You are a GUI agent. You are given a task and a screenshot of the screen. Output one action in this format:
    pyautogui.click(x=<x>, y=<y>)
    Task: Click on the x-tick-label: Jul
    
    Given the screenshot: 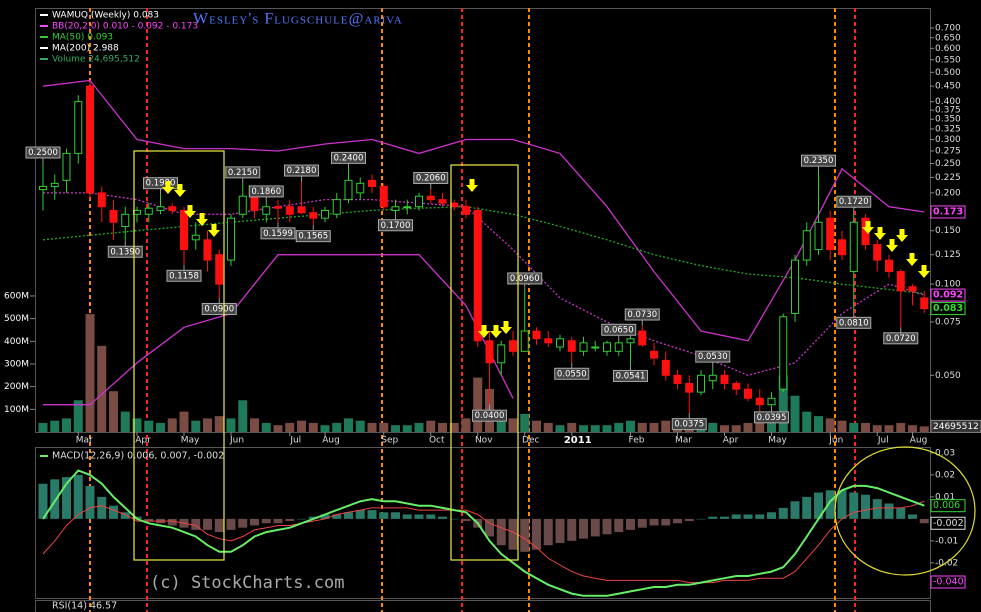 What is the action you would take?
    pyautogui.click(x=883, y=441)
    